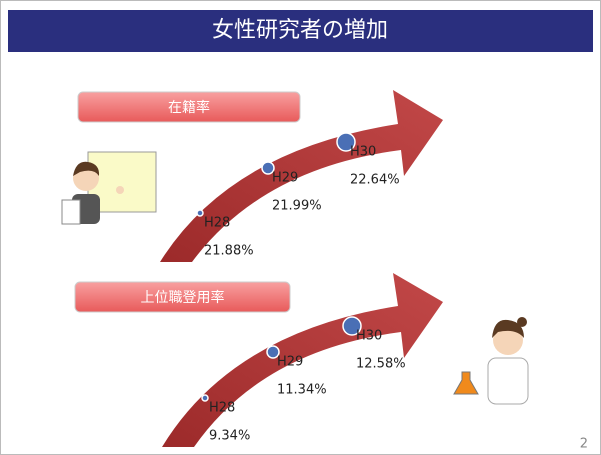 The image size is (601, 455). I want to click on value-label: 22.64%, so click(375, 180).